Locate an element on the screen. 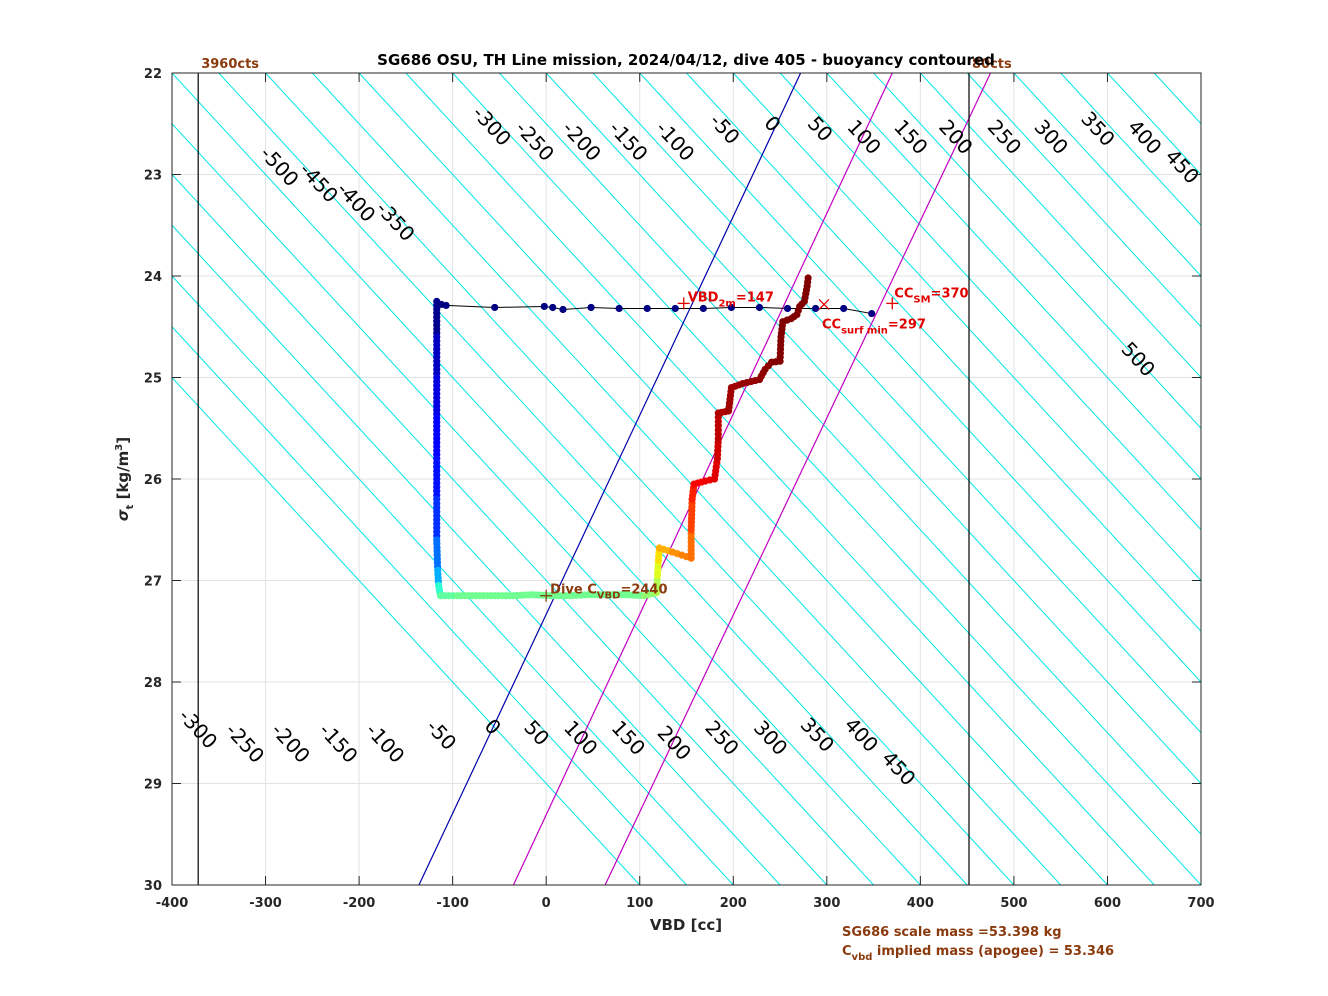 The width and height of the screenshot is (1328, 996). y-label-end: ] is located at coordinates (123, 440).